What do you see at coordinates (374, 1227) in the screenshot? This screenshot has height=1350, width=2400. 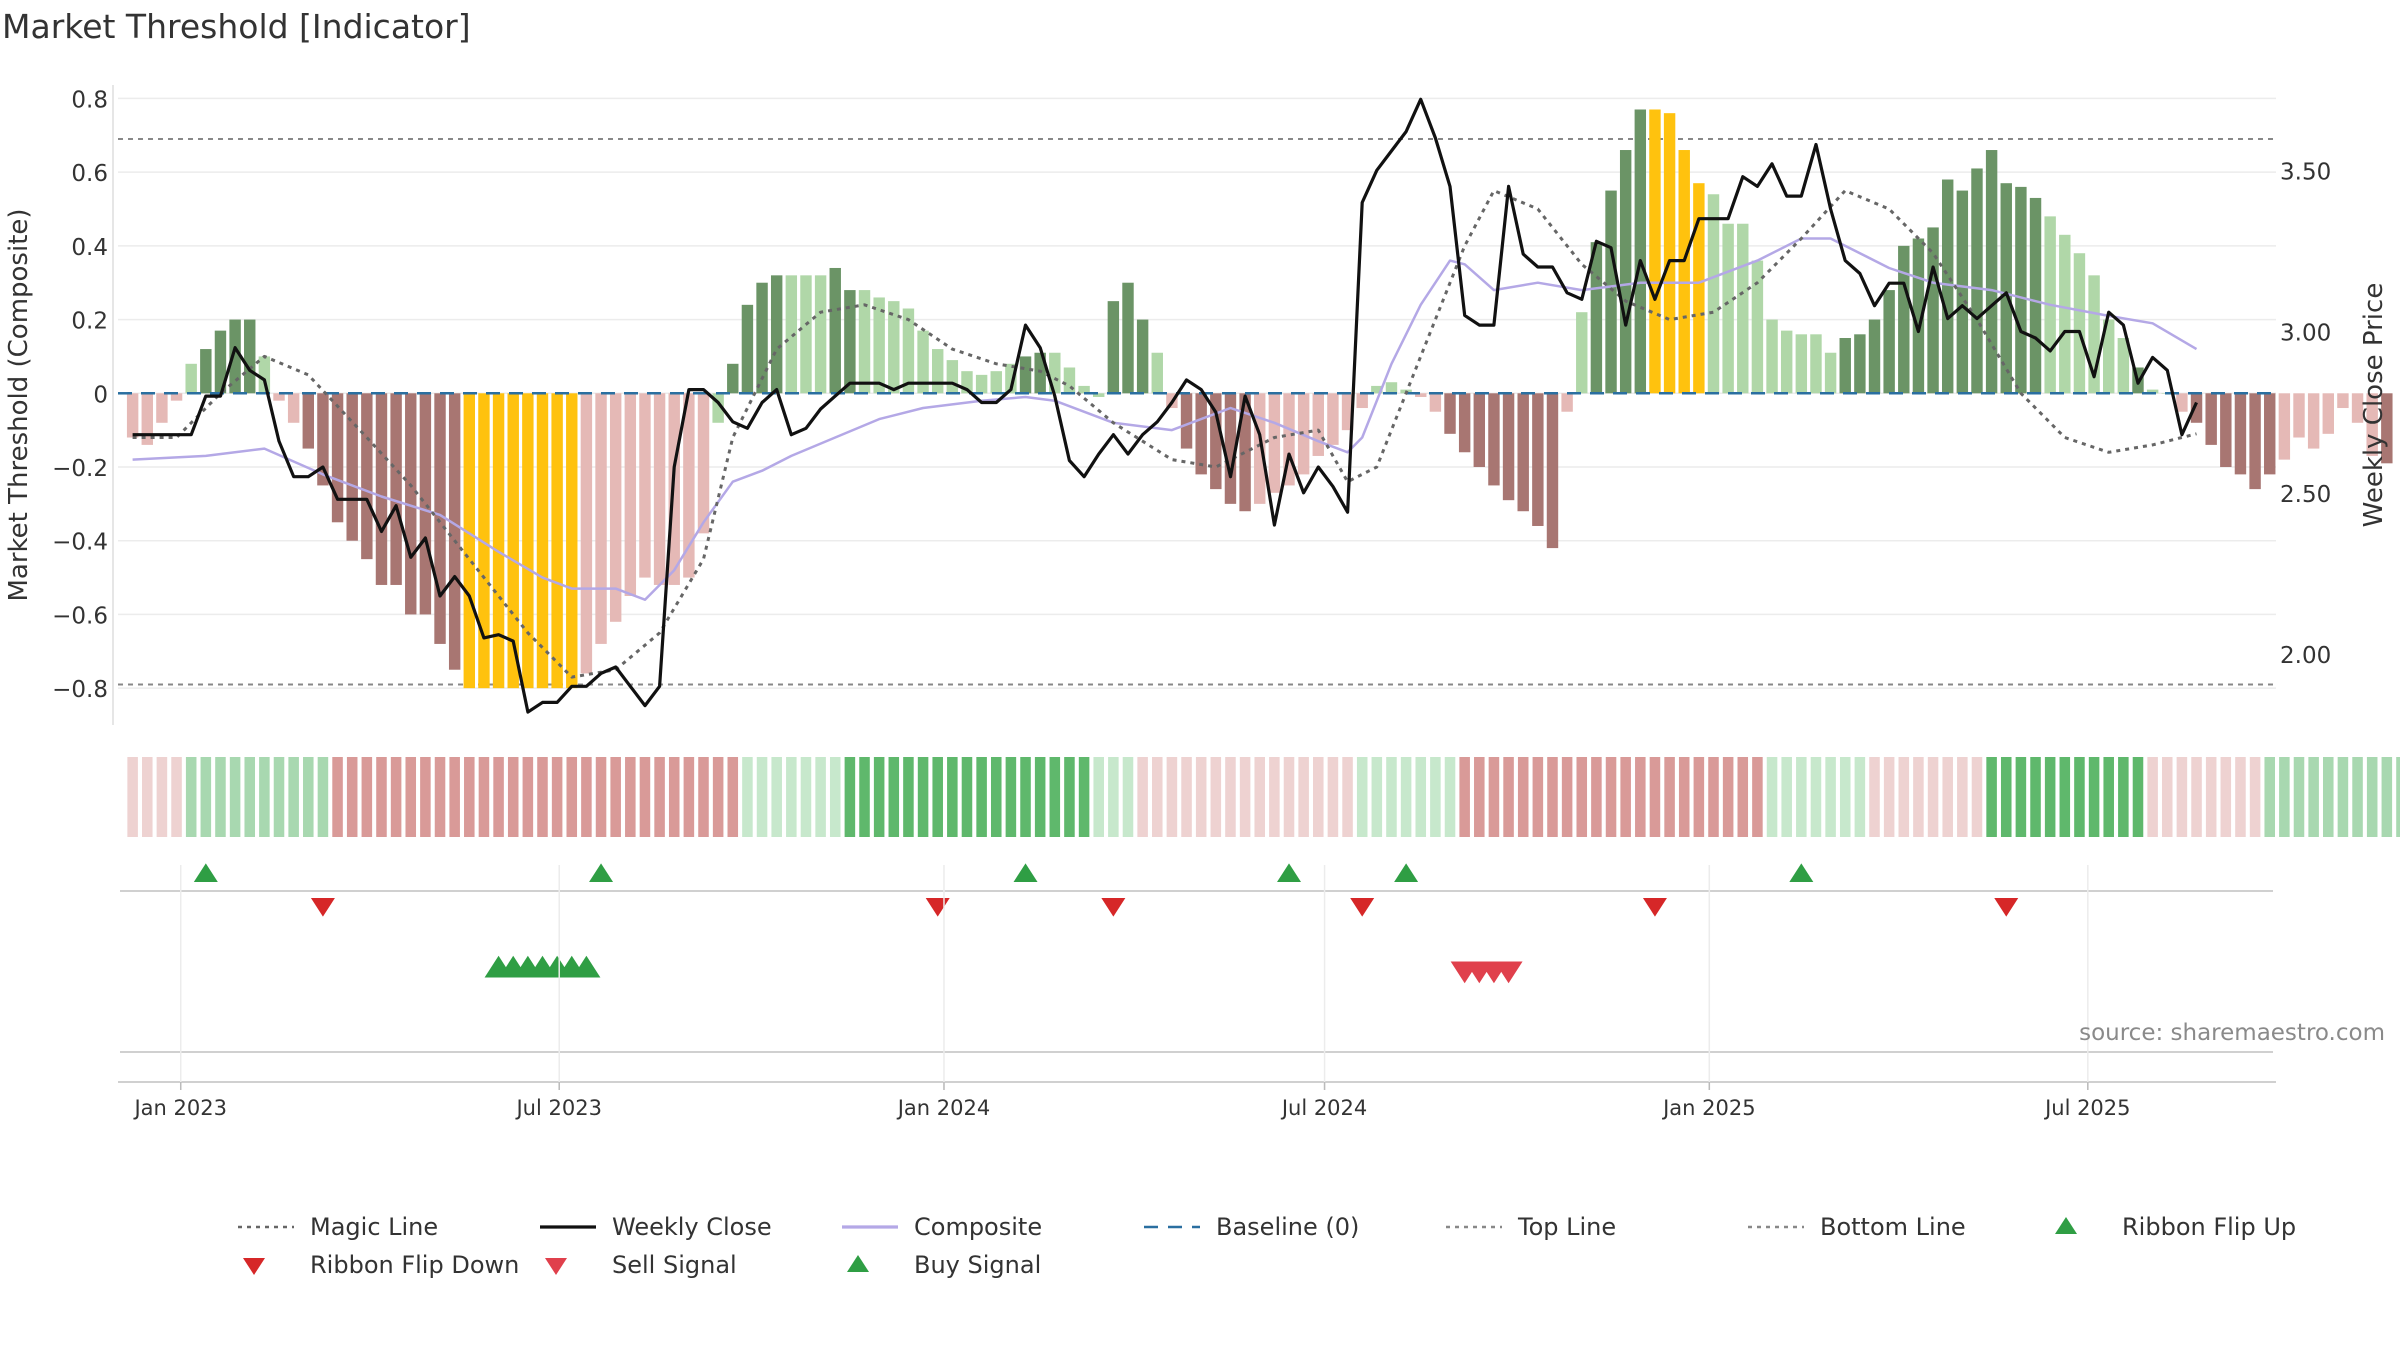 I see `legend-label: Magic Line` at bounding box center [374, 1227].